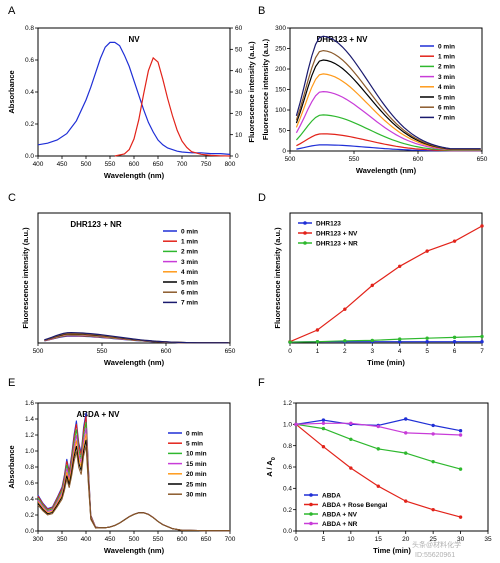  Describe the element at coordinates (461, 539) in the screenshot. I see `x-tick-label: 30` at that location.